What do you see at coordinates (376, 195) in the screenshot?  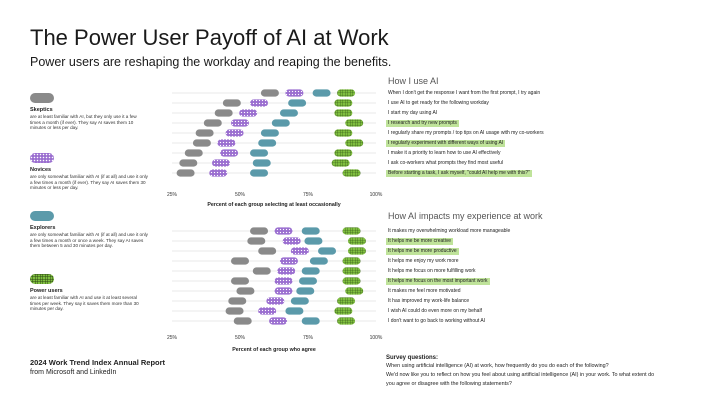 I see `x-tick-label: 100%` at bounding box center [376, 195].